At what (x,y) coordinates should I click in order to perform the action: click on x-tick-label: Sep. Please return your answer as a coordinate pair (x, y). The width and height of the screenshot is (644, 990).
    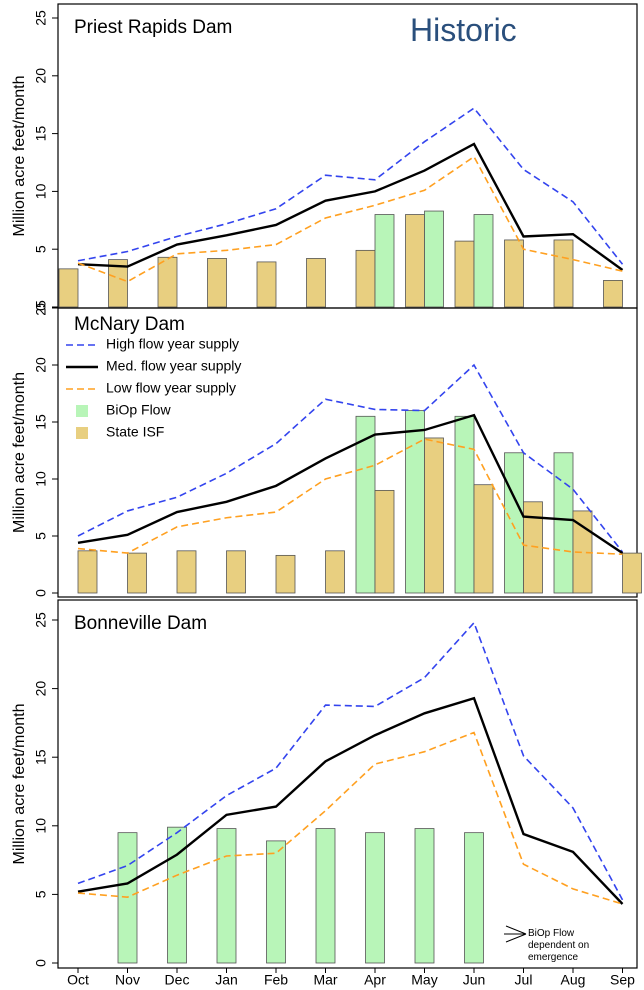
    Looking at the image, I should click on (622, 980).